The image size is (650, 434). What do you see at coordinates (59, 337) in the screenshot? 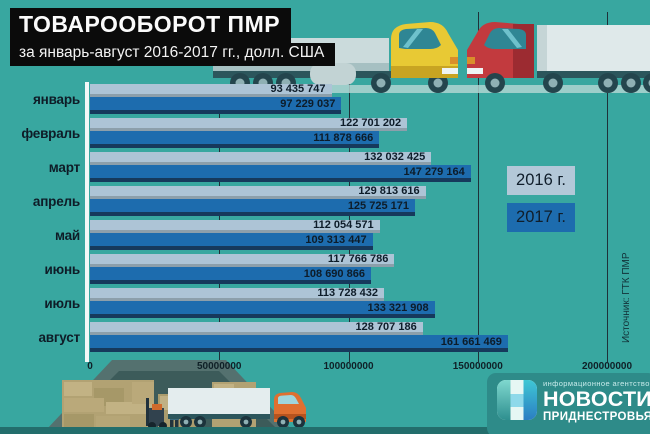
I see `month-label: август` at bounding box center [59, 337].